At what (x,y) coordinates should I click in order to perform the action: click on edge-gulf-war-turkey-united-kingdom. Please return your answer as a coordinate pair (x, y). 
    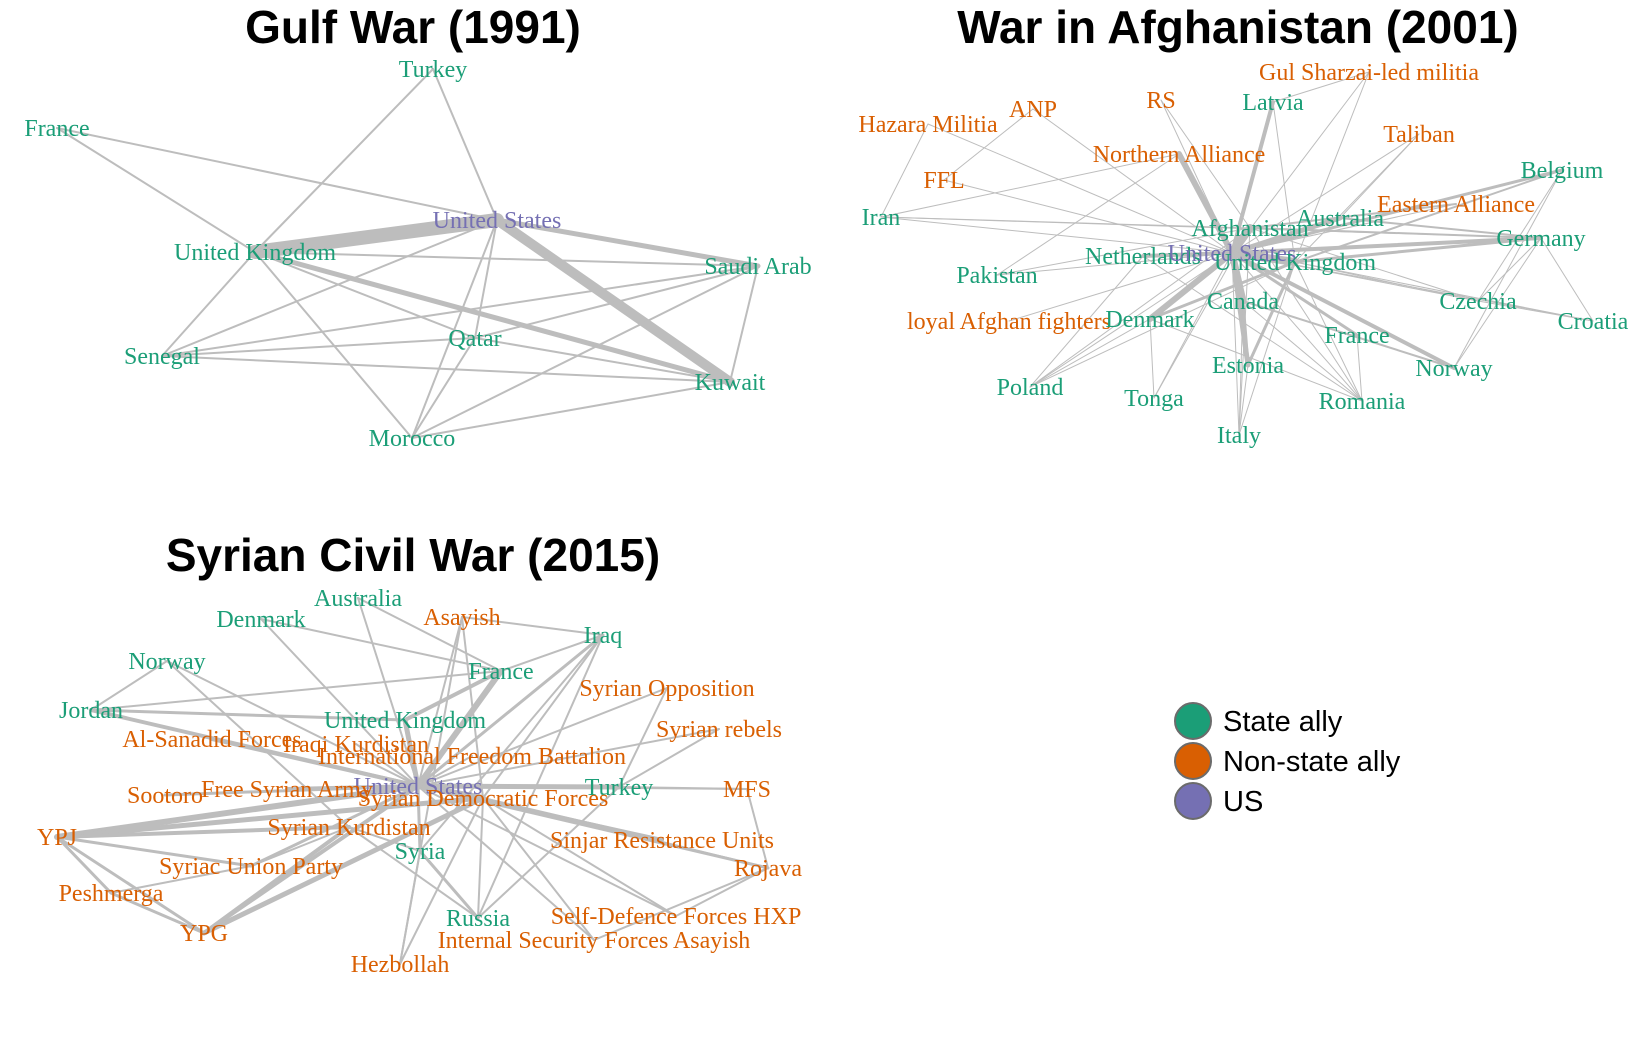
    Looking at the image, I should click on (344, 160).